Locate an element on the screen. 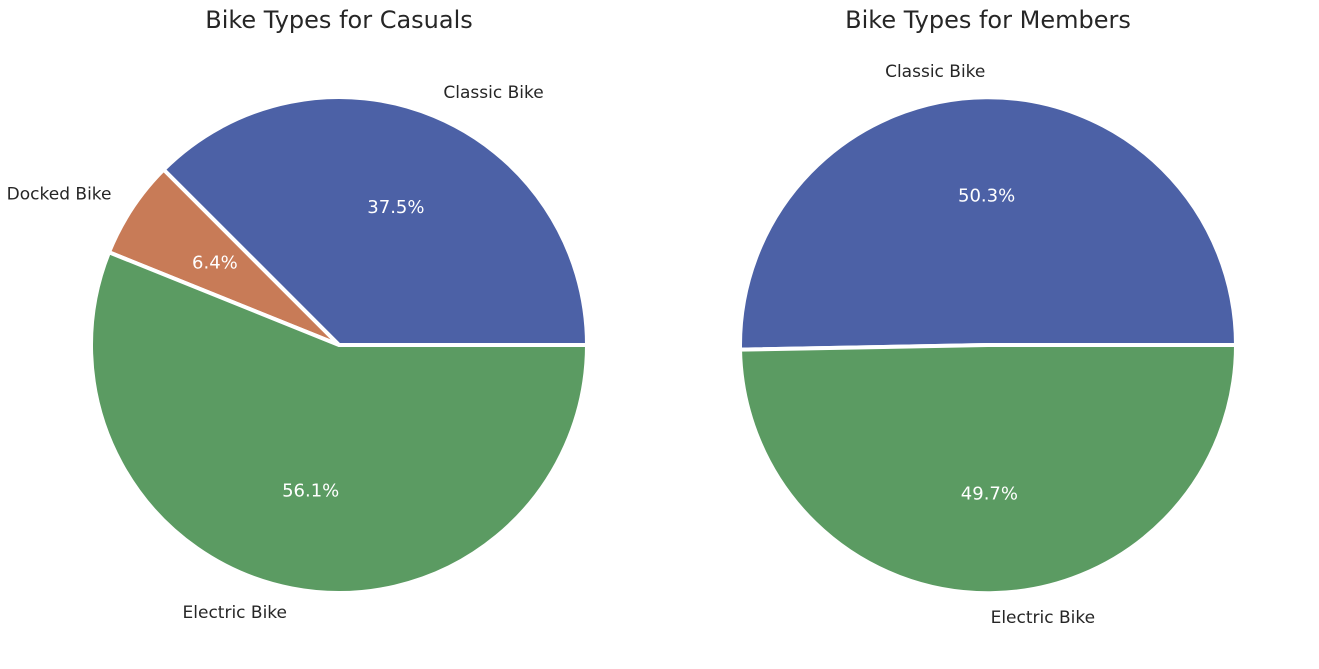 This screenshot has width=1319, height=669. slice-label-docked-bike: Docked Bike is located at coordinates (59, 195).